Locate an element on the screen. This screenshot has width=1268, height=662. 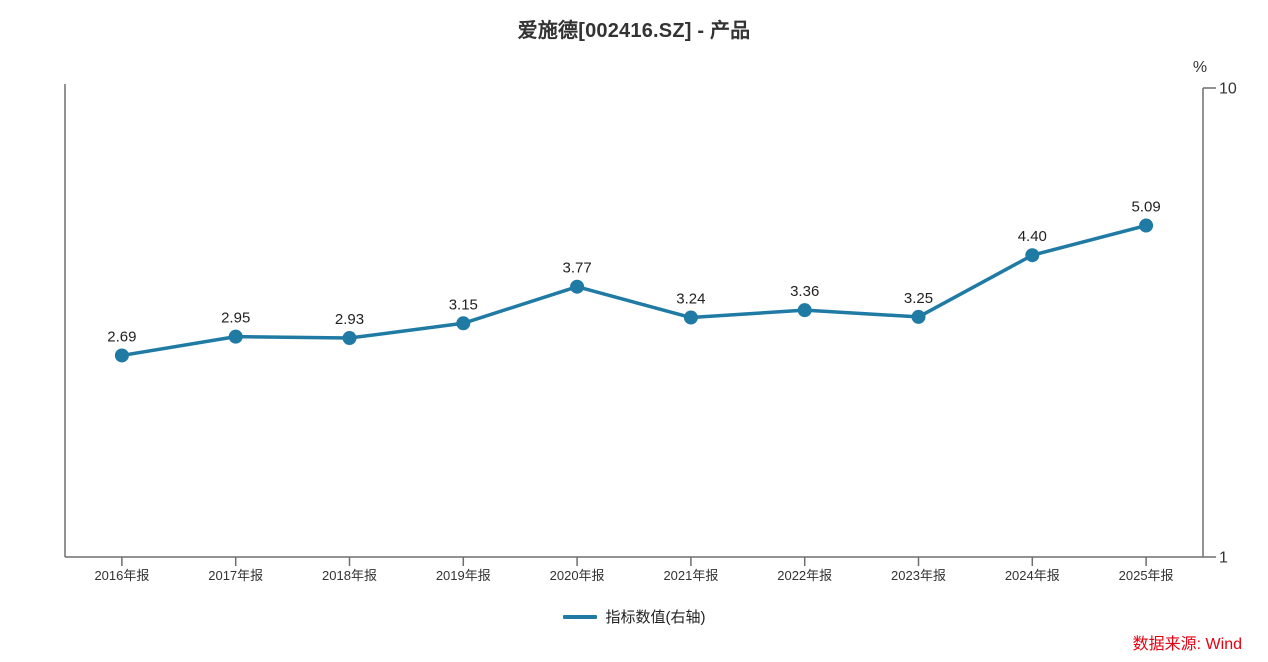
data-point-label: 2.93 is located at coordinates (349, 319).